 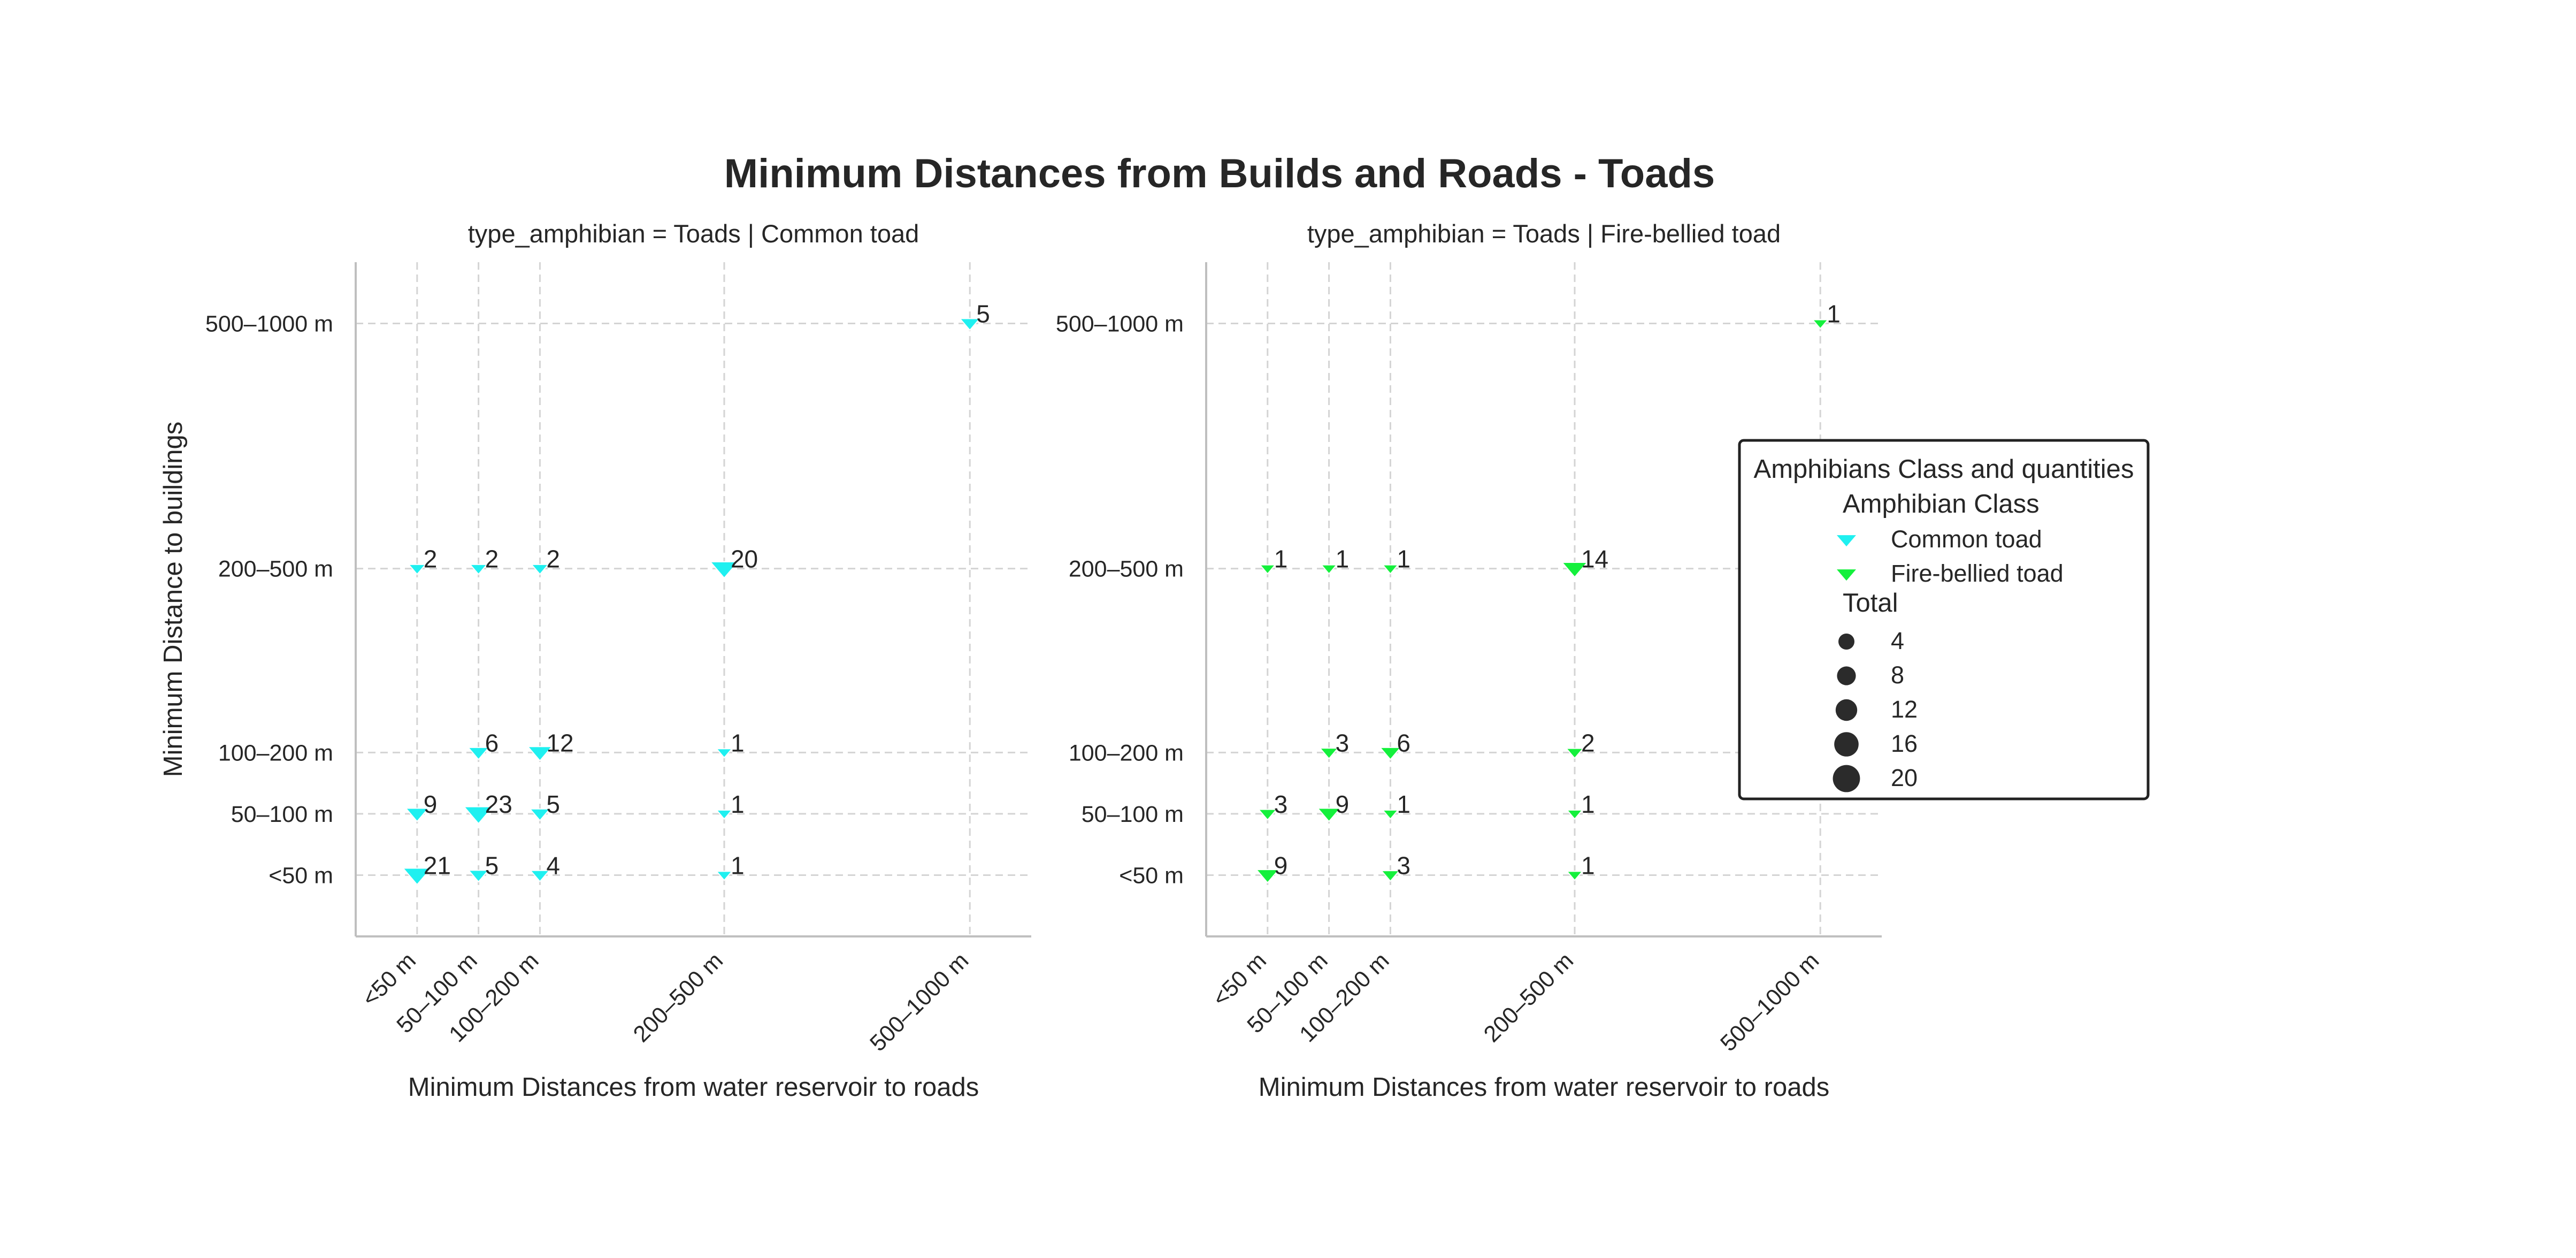 I want to click on legend-size-label: 12, so click(x=1904, y=709).